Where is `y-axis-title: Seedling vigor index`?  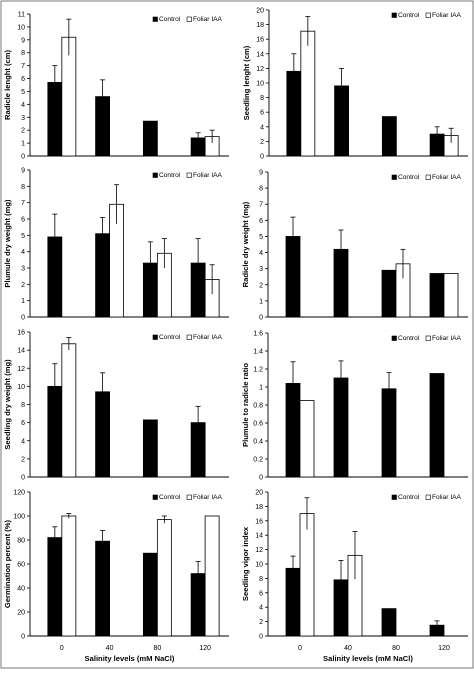
y-axis-title: Seedling vigor index is located at coordinates (245, 563).